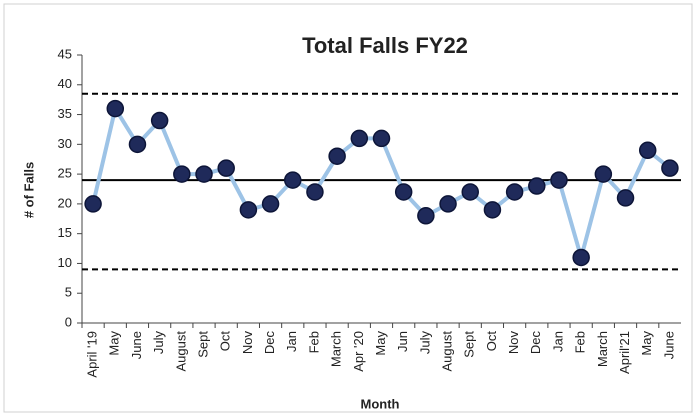  I want to click on y-tick-label: 0, so click(68, 321).